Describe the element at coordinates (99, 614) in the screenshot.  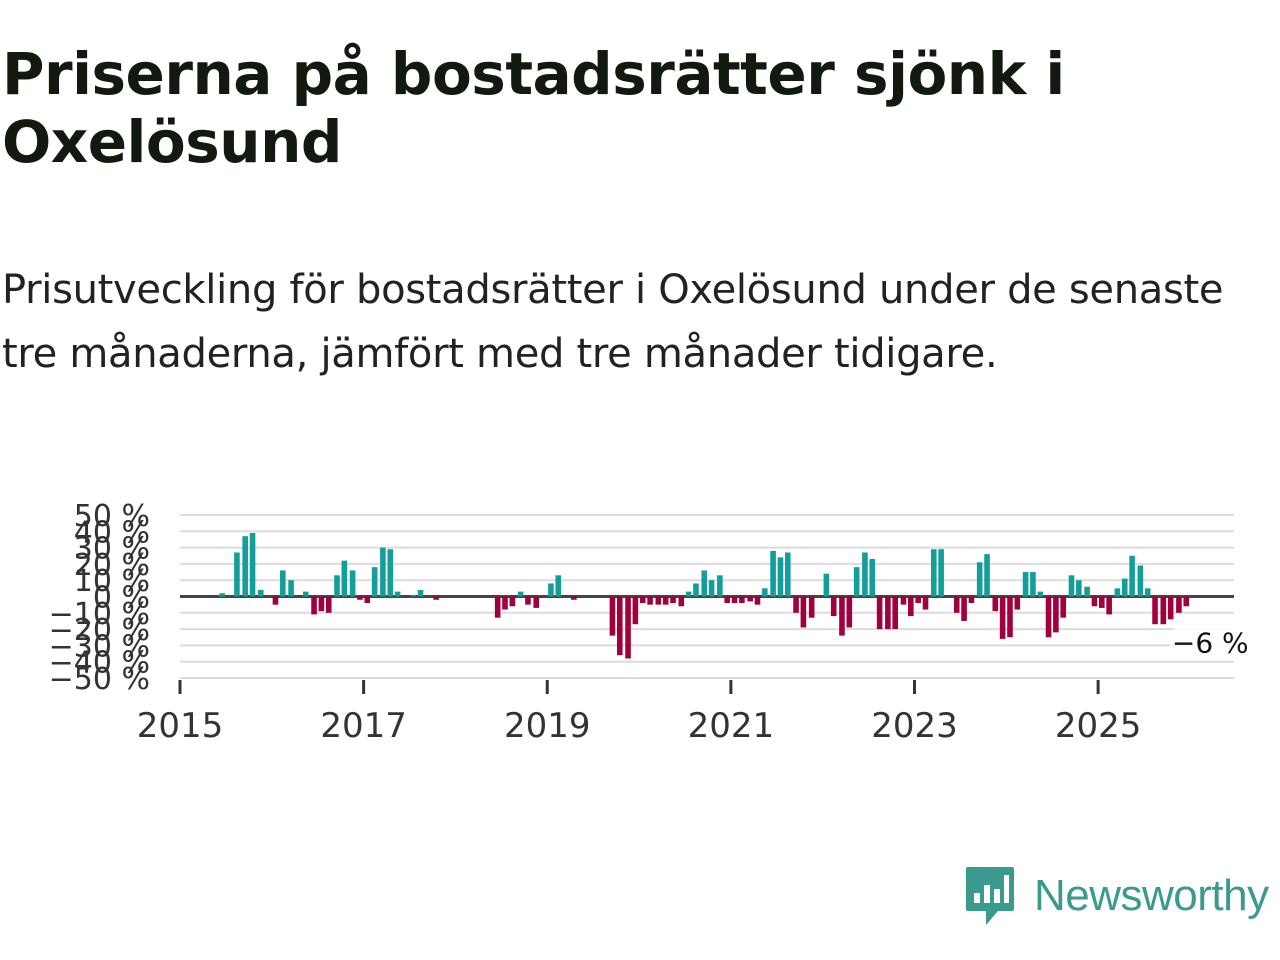
I see `y-tick-label: −10 %` at that location.